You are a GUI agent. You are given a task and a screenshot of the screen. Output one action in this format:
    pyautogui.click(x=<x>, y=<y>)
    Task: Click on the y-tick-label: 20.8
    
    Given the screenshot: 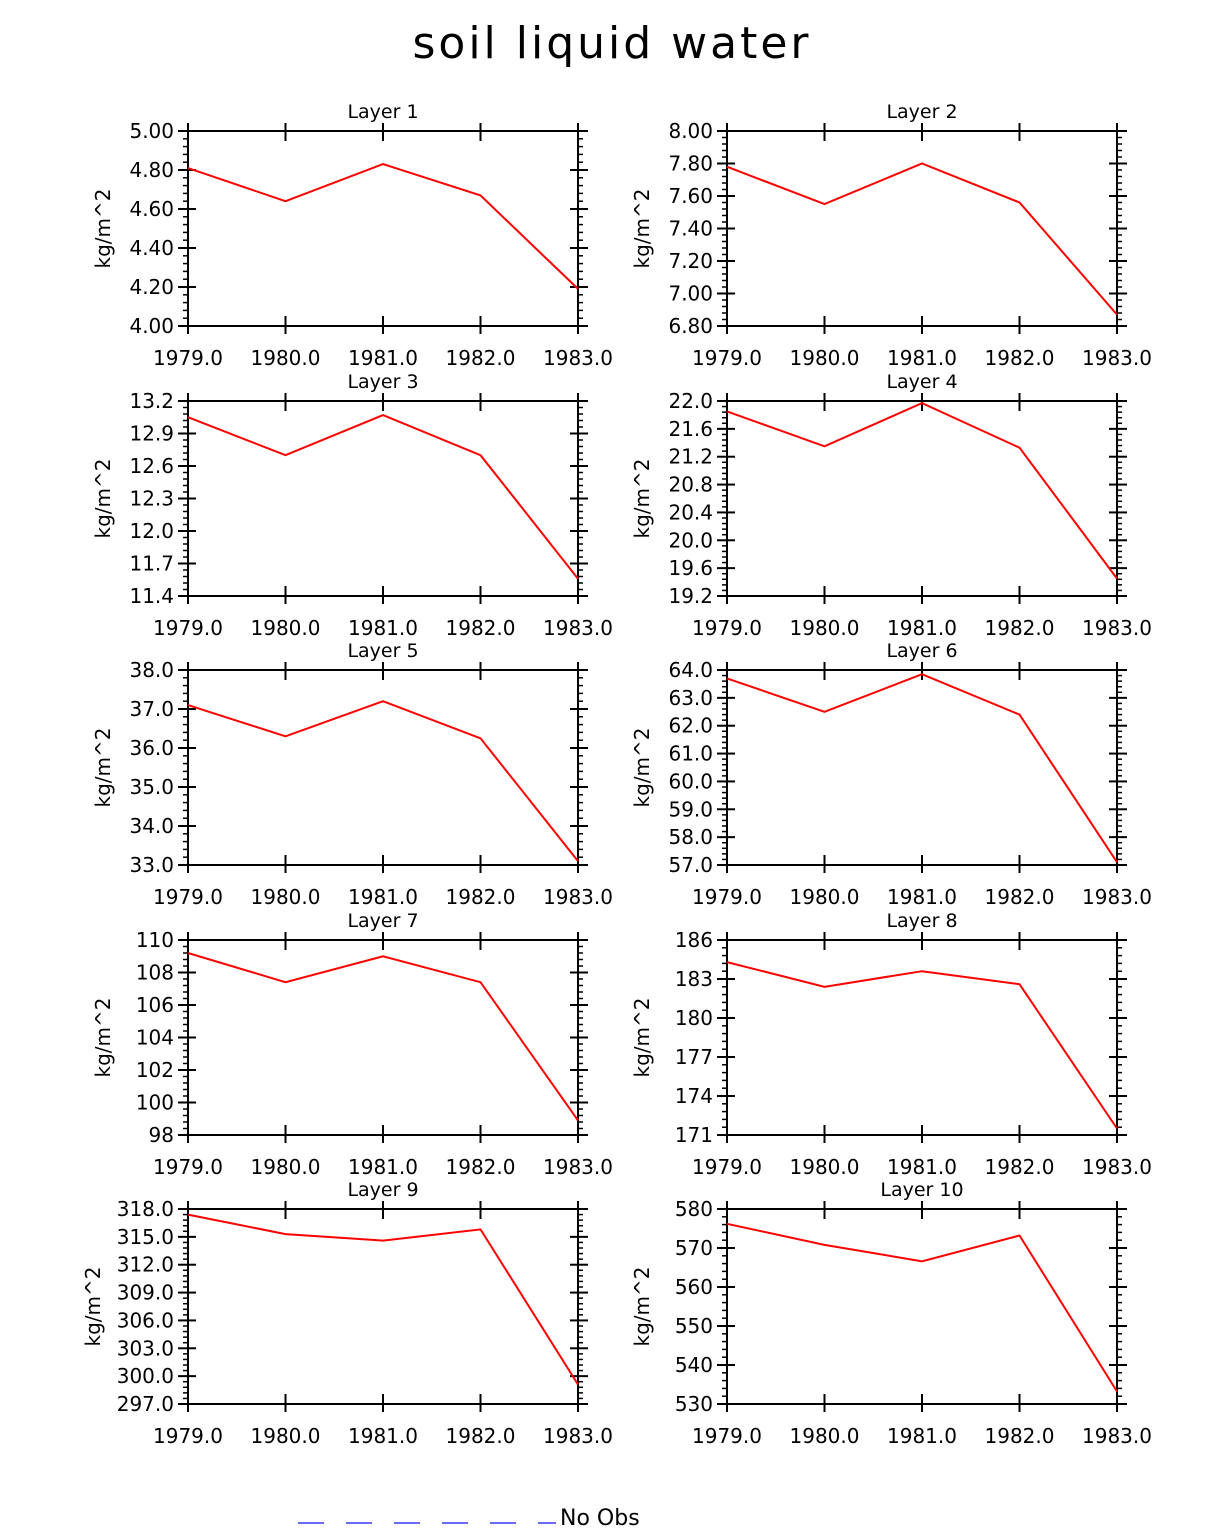 What is the action you would take?
    pyautogui.click(x=690, y=485)
    